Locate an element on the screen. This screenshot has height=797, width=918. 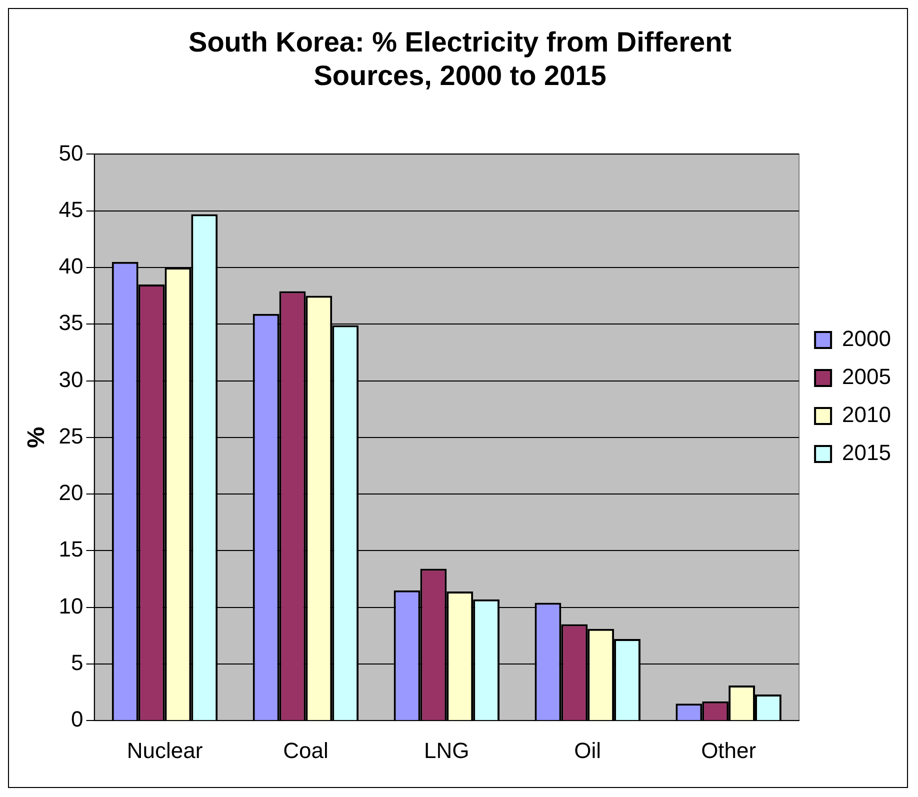
y-tick-label: 5 is located at coordinates (77, 663).